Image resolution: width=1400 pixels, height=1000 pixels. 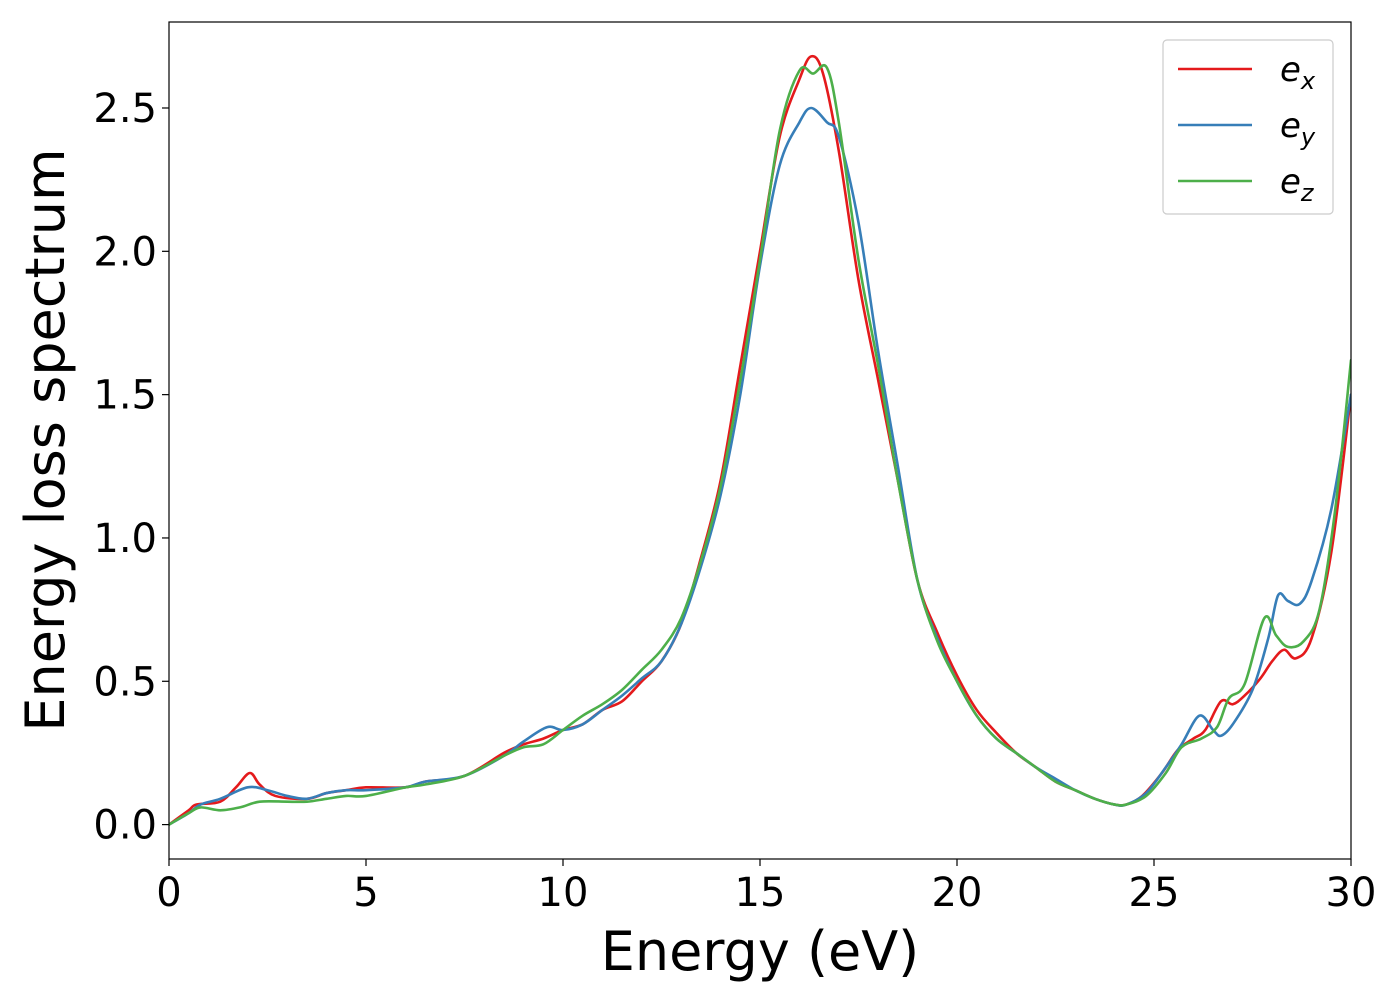 I want to click on y-axis-ticks: 0.0 0.5 1.0 1.5 2.0 2.5, so click(x=131, y=467).